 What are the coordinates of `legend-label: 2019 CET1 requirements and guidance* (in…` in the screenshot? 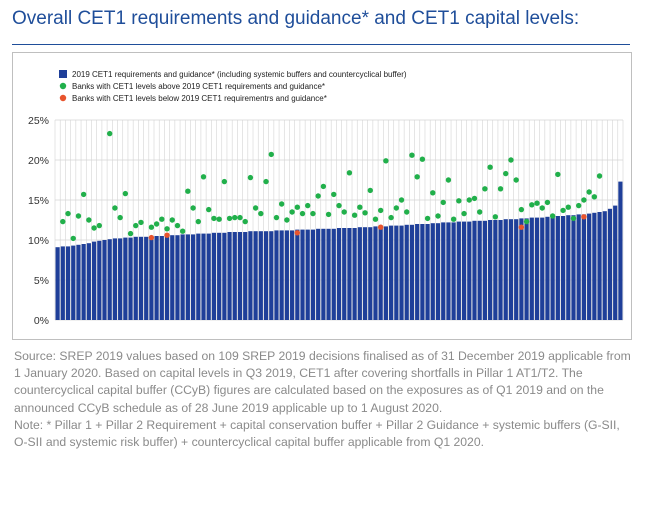 It's located at (239, 74).